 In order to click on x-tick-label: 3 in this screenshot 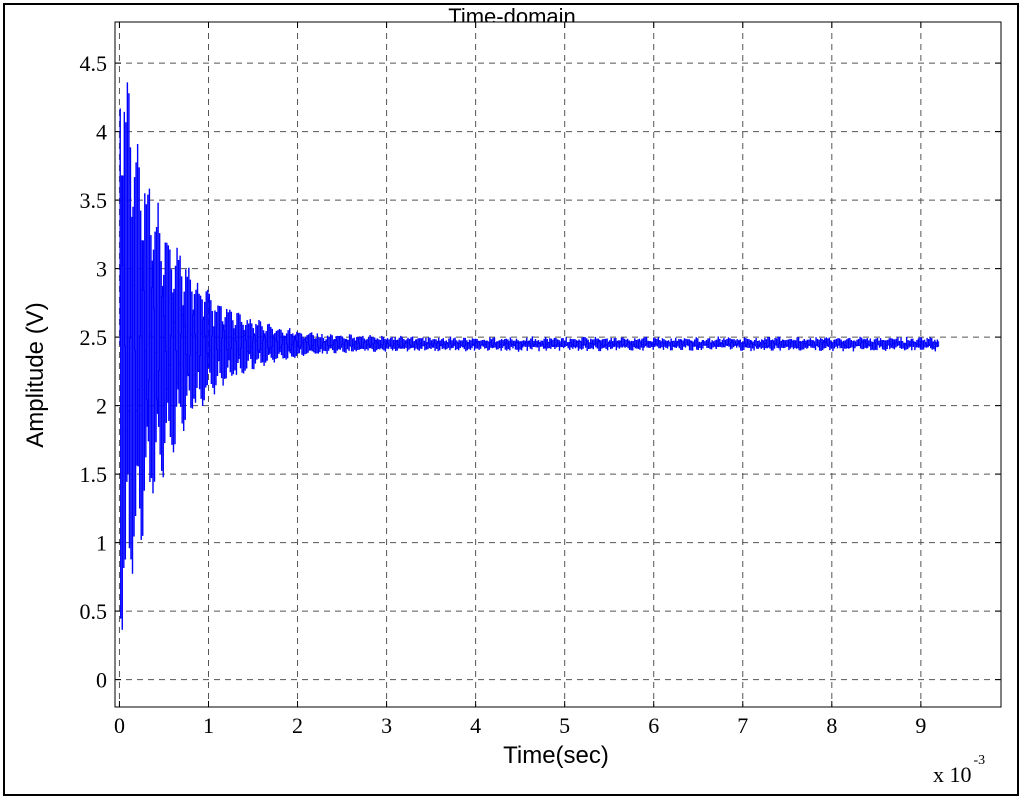, I will do `click(386, 725)`.